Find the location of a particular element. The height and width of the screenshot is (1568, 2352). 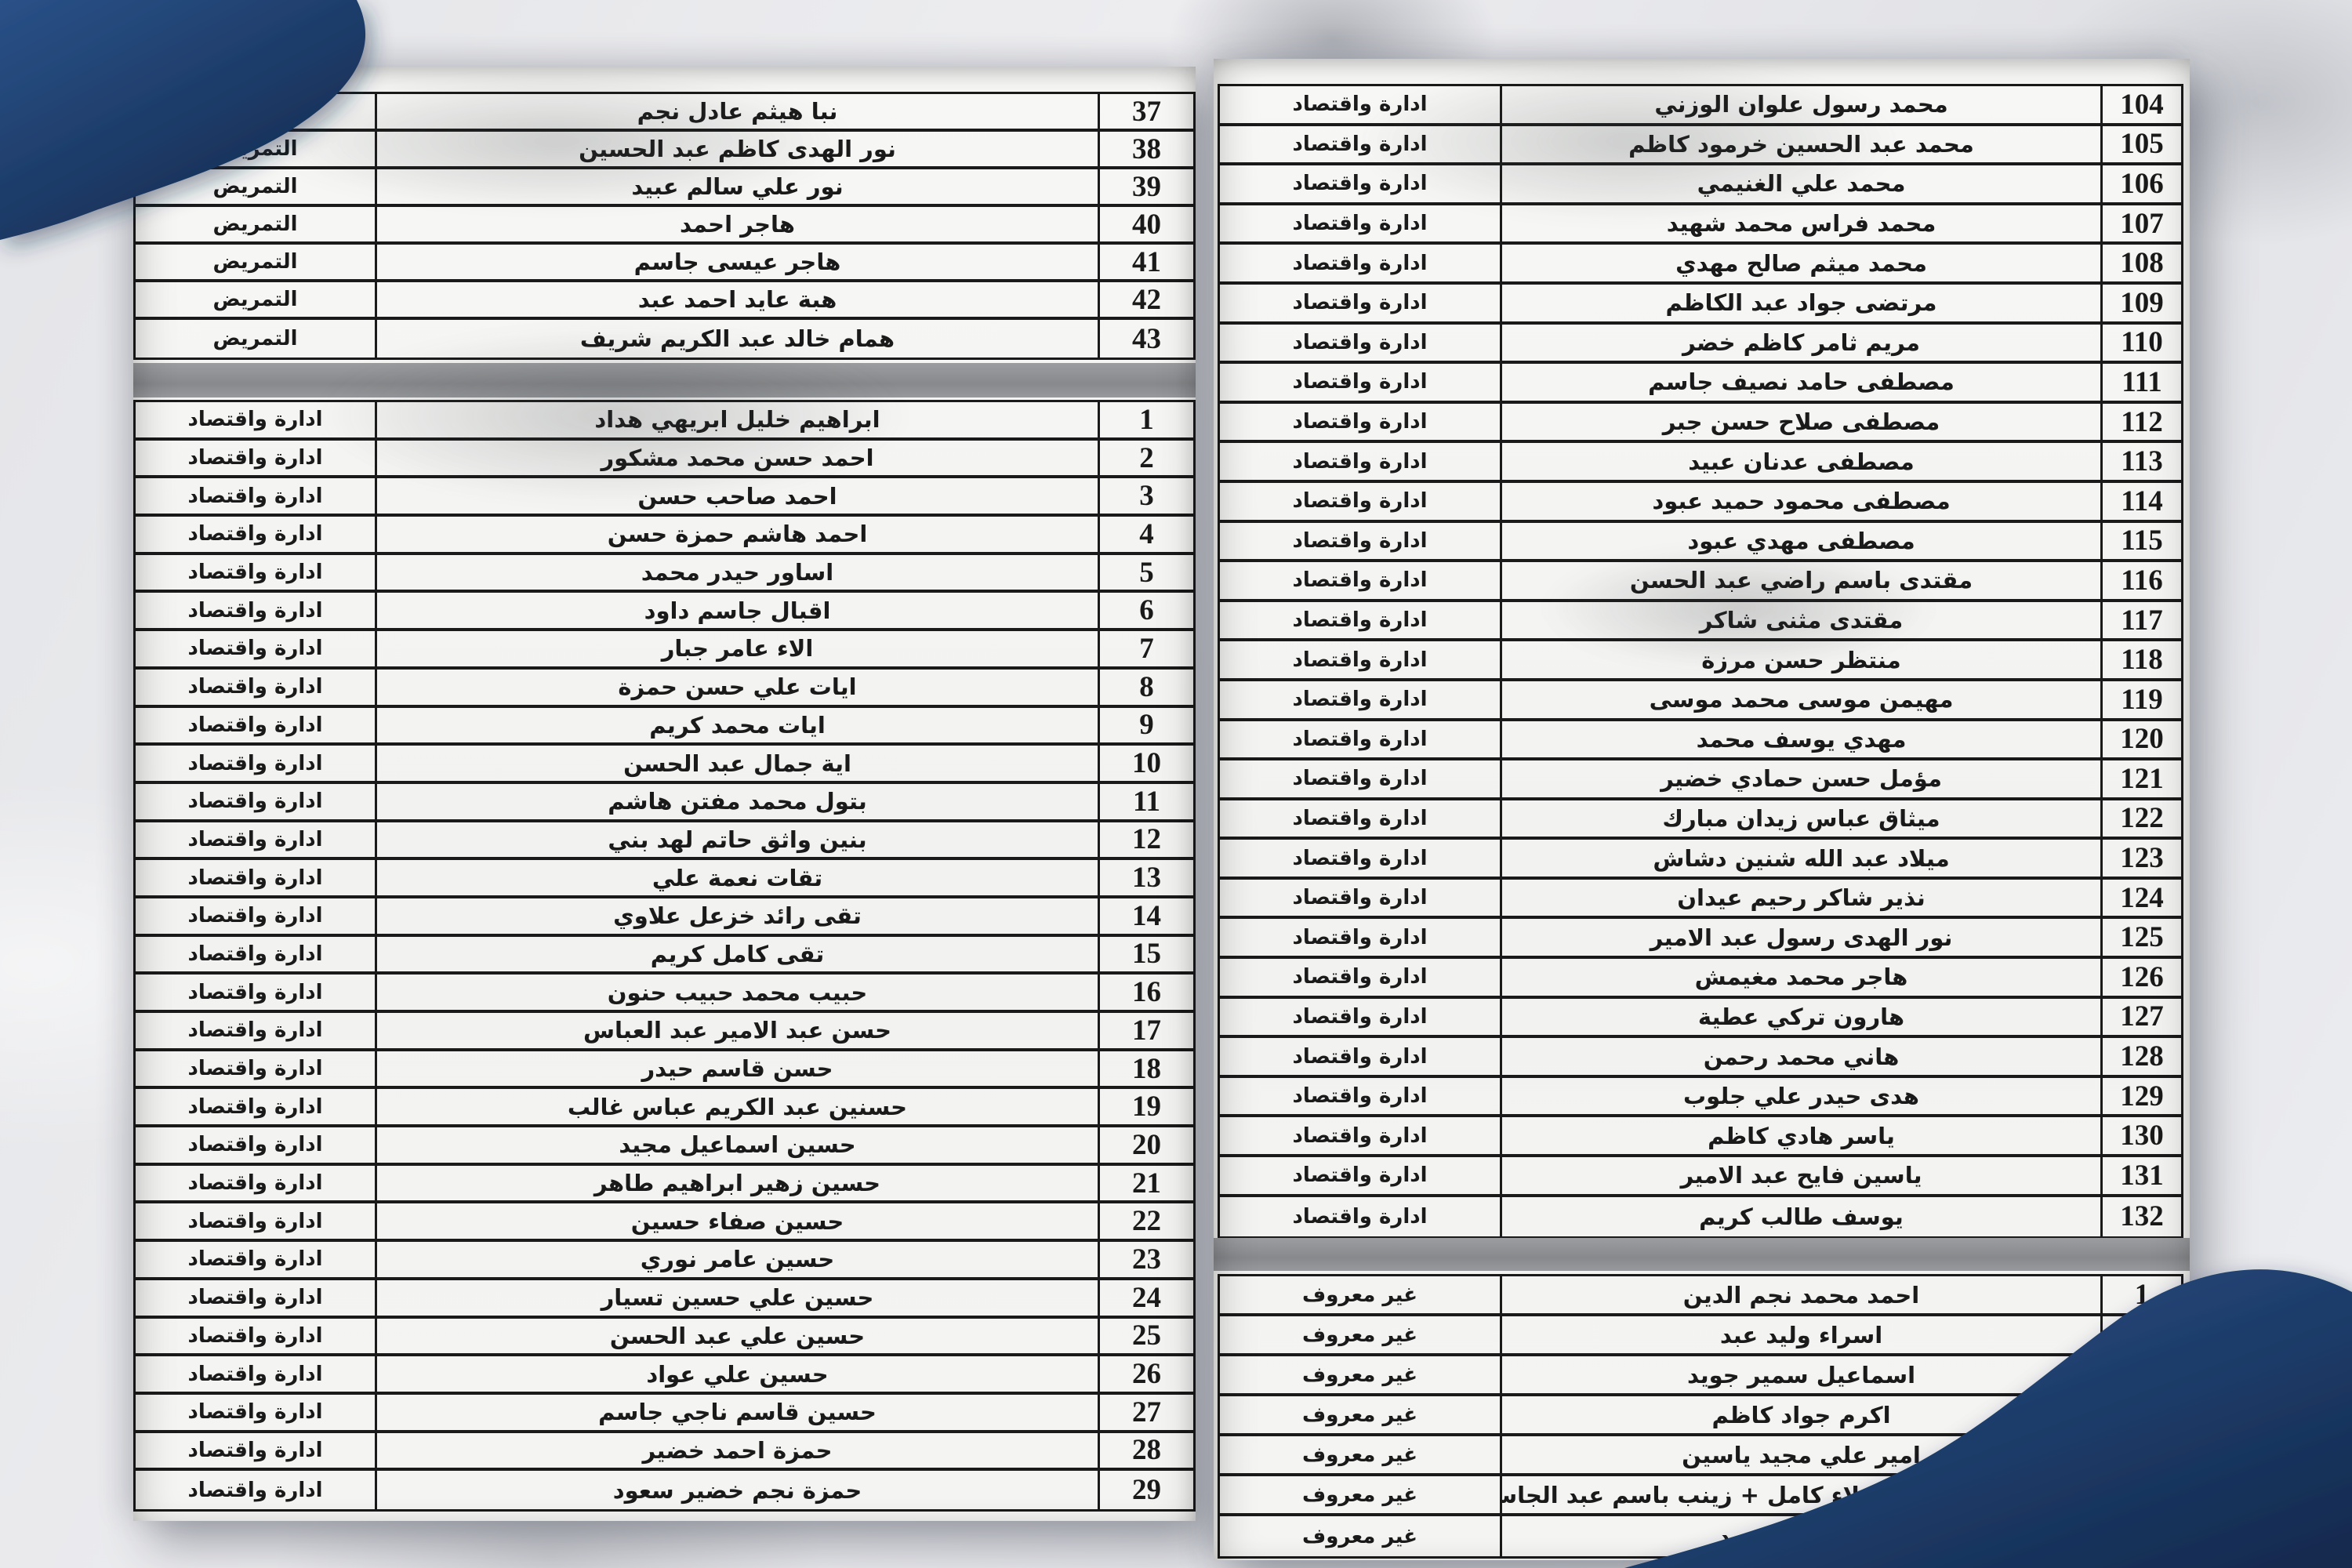

row-number-cell: 123 is located at coordinates (2140, 859).